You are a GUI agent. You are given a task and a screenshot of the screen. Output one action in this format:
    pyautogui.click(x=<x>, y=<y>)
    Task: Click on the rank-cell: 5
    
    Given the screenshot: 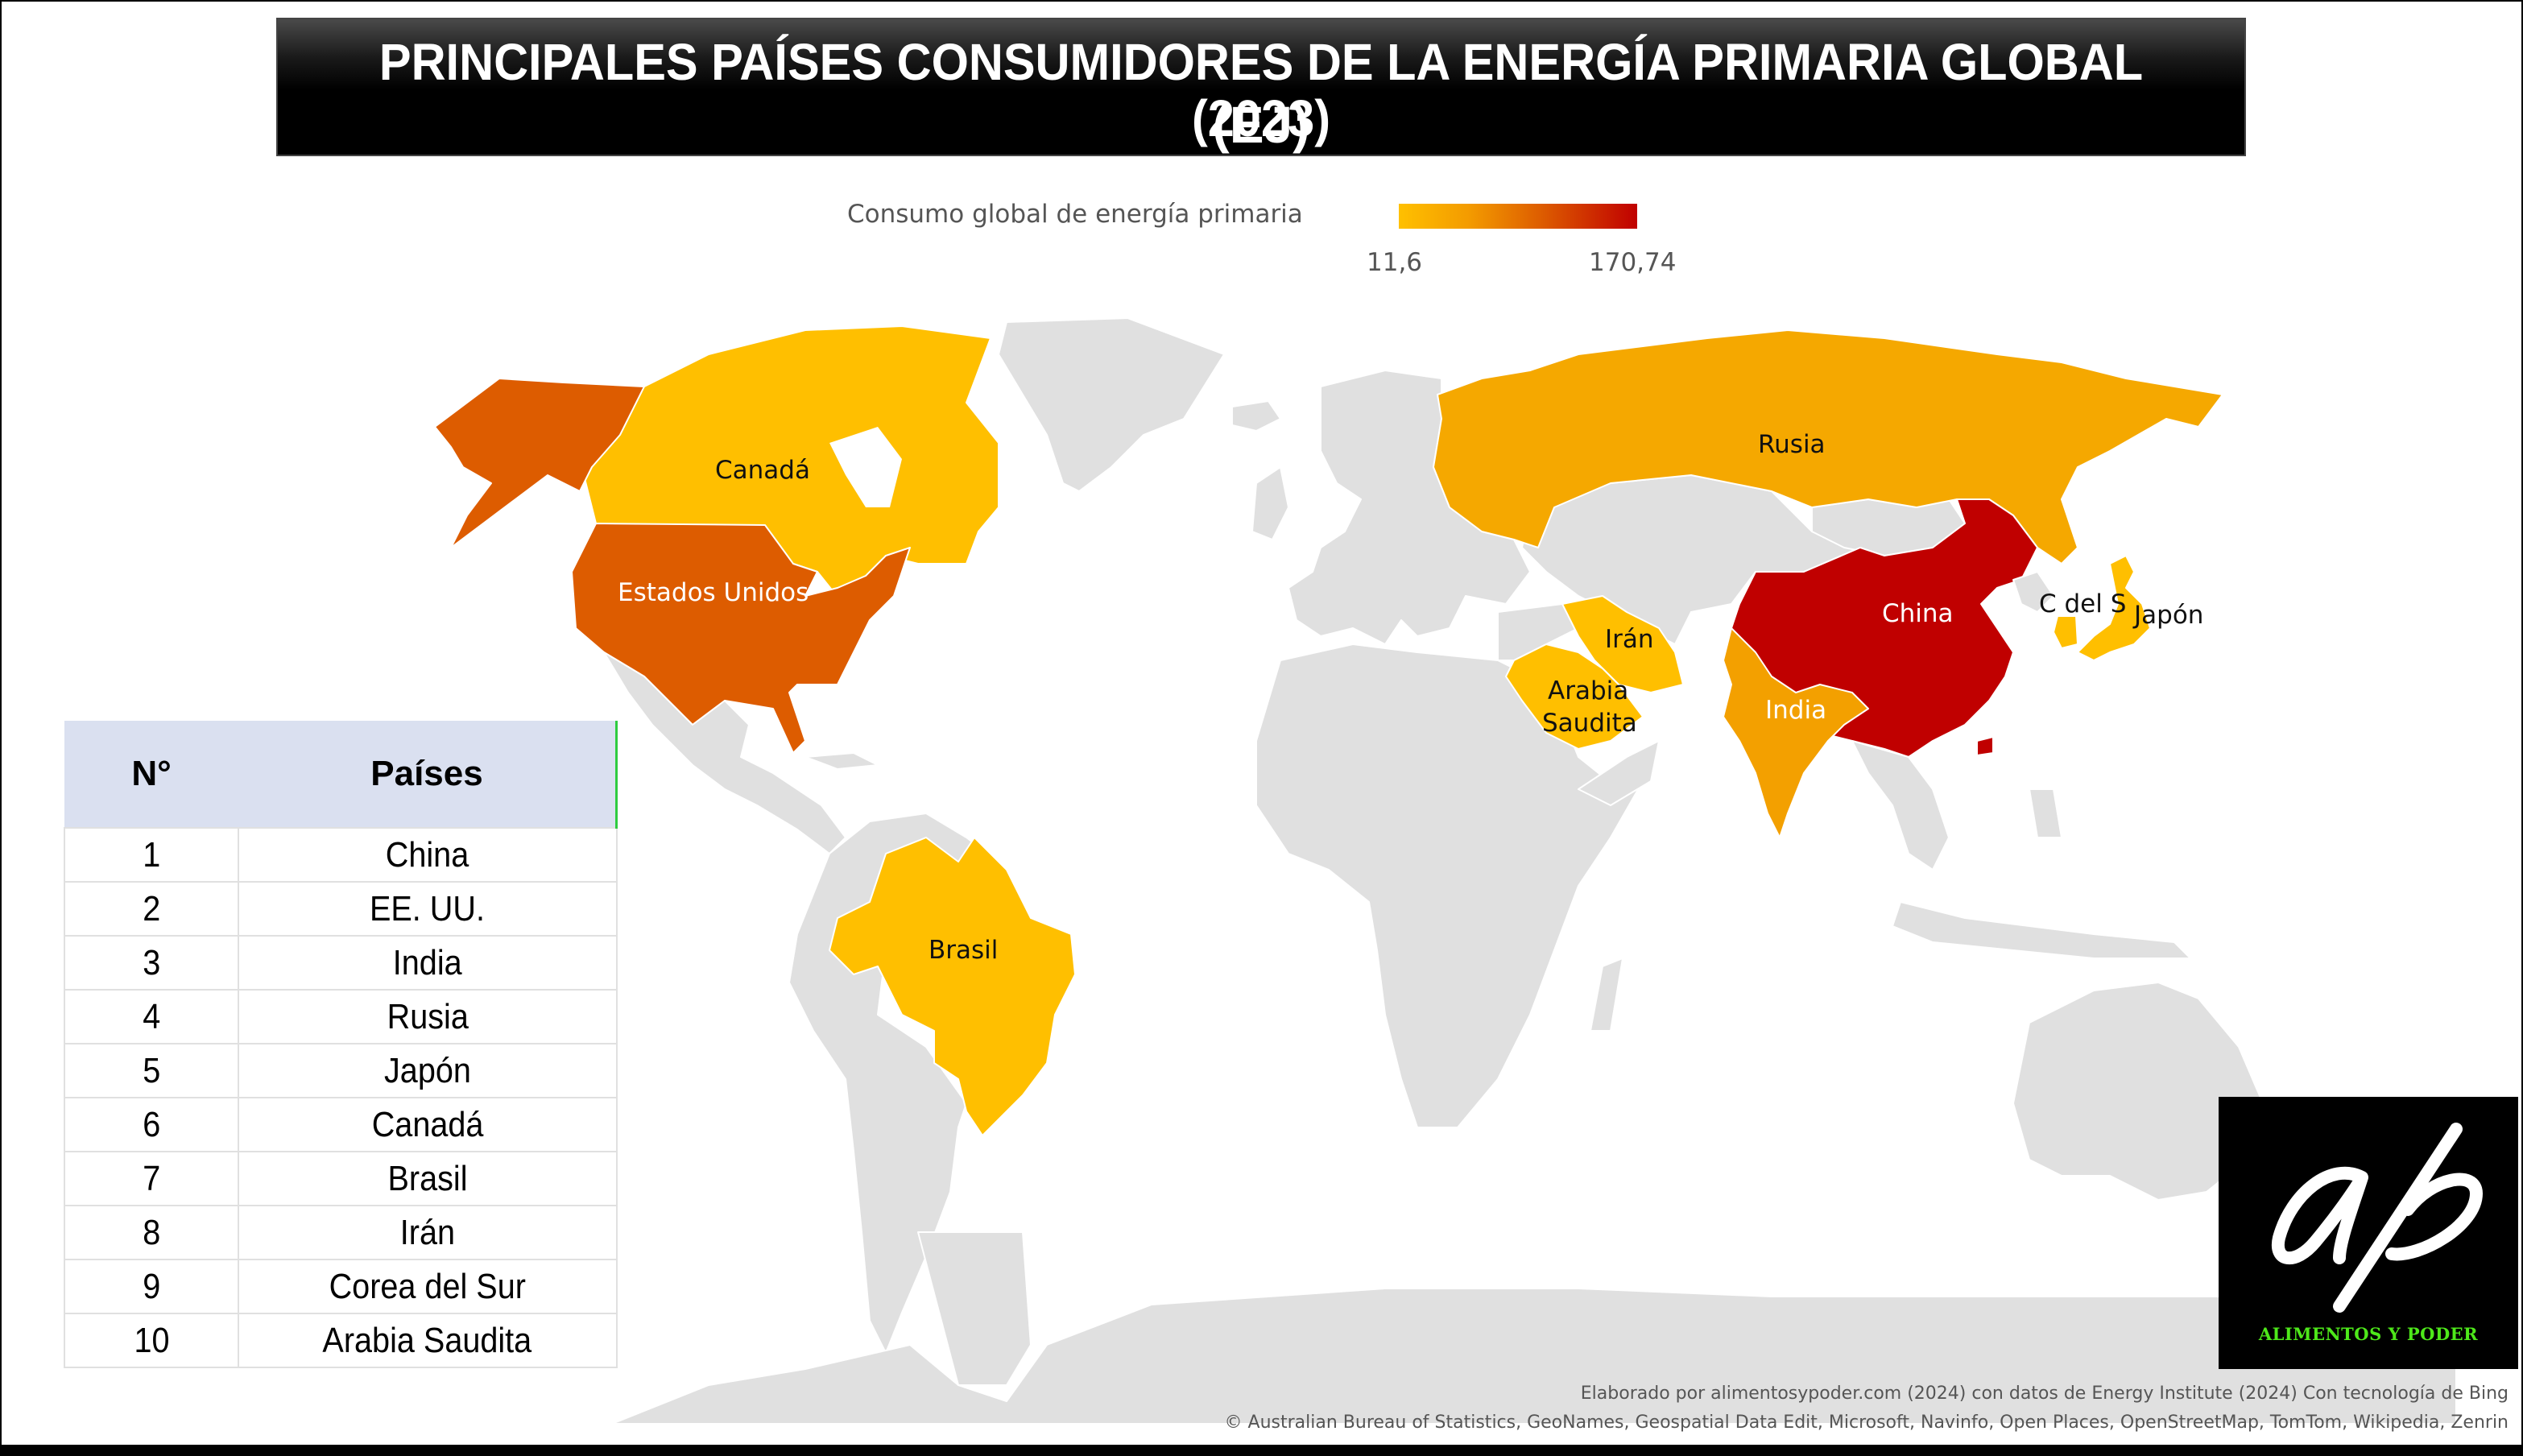 What is the action you would take?
    pyautogui.click(x=151, y=1070)
    